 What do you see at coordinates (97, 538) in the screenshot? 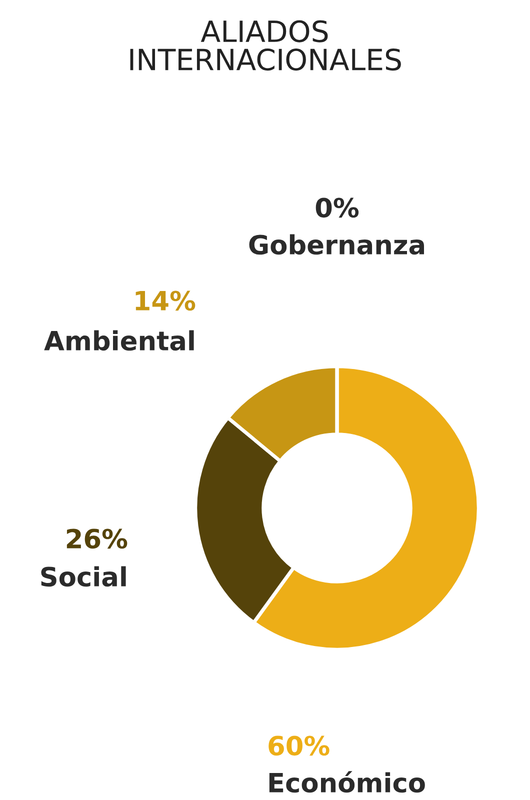
I see `data-label: 26%` at bounding box center [97, 538].